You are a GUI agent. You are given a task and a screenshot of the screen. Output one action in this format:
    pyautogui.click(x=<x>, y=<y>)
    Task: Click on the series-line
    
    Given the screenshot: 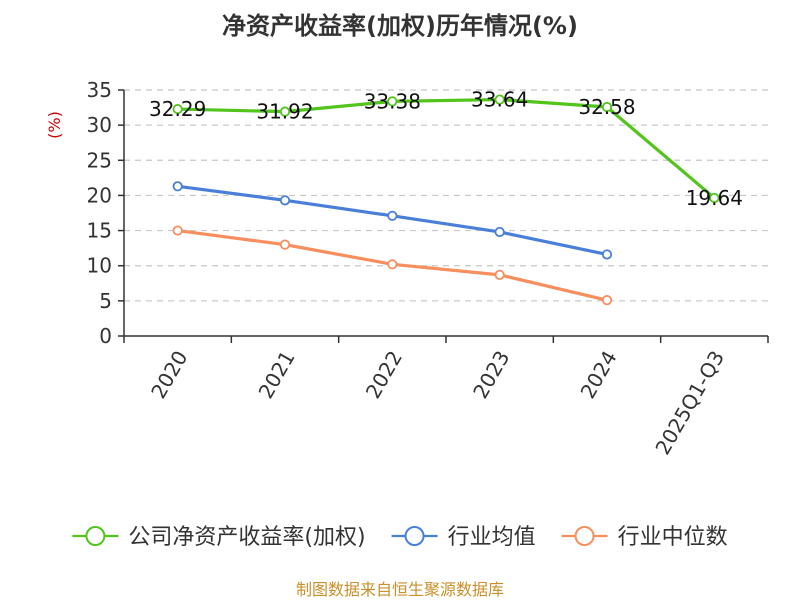 What is the action you would take?
    pyautogui.click(x=446, y=148)
    